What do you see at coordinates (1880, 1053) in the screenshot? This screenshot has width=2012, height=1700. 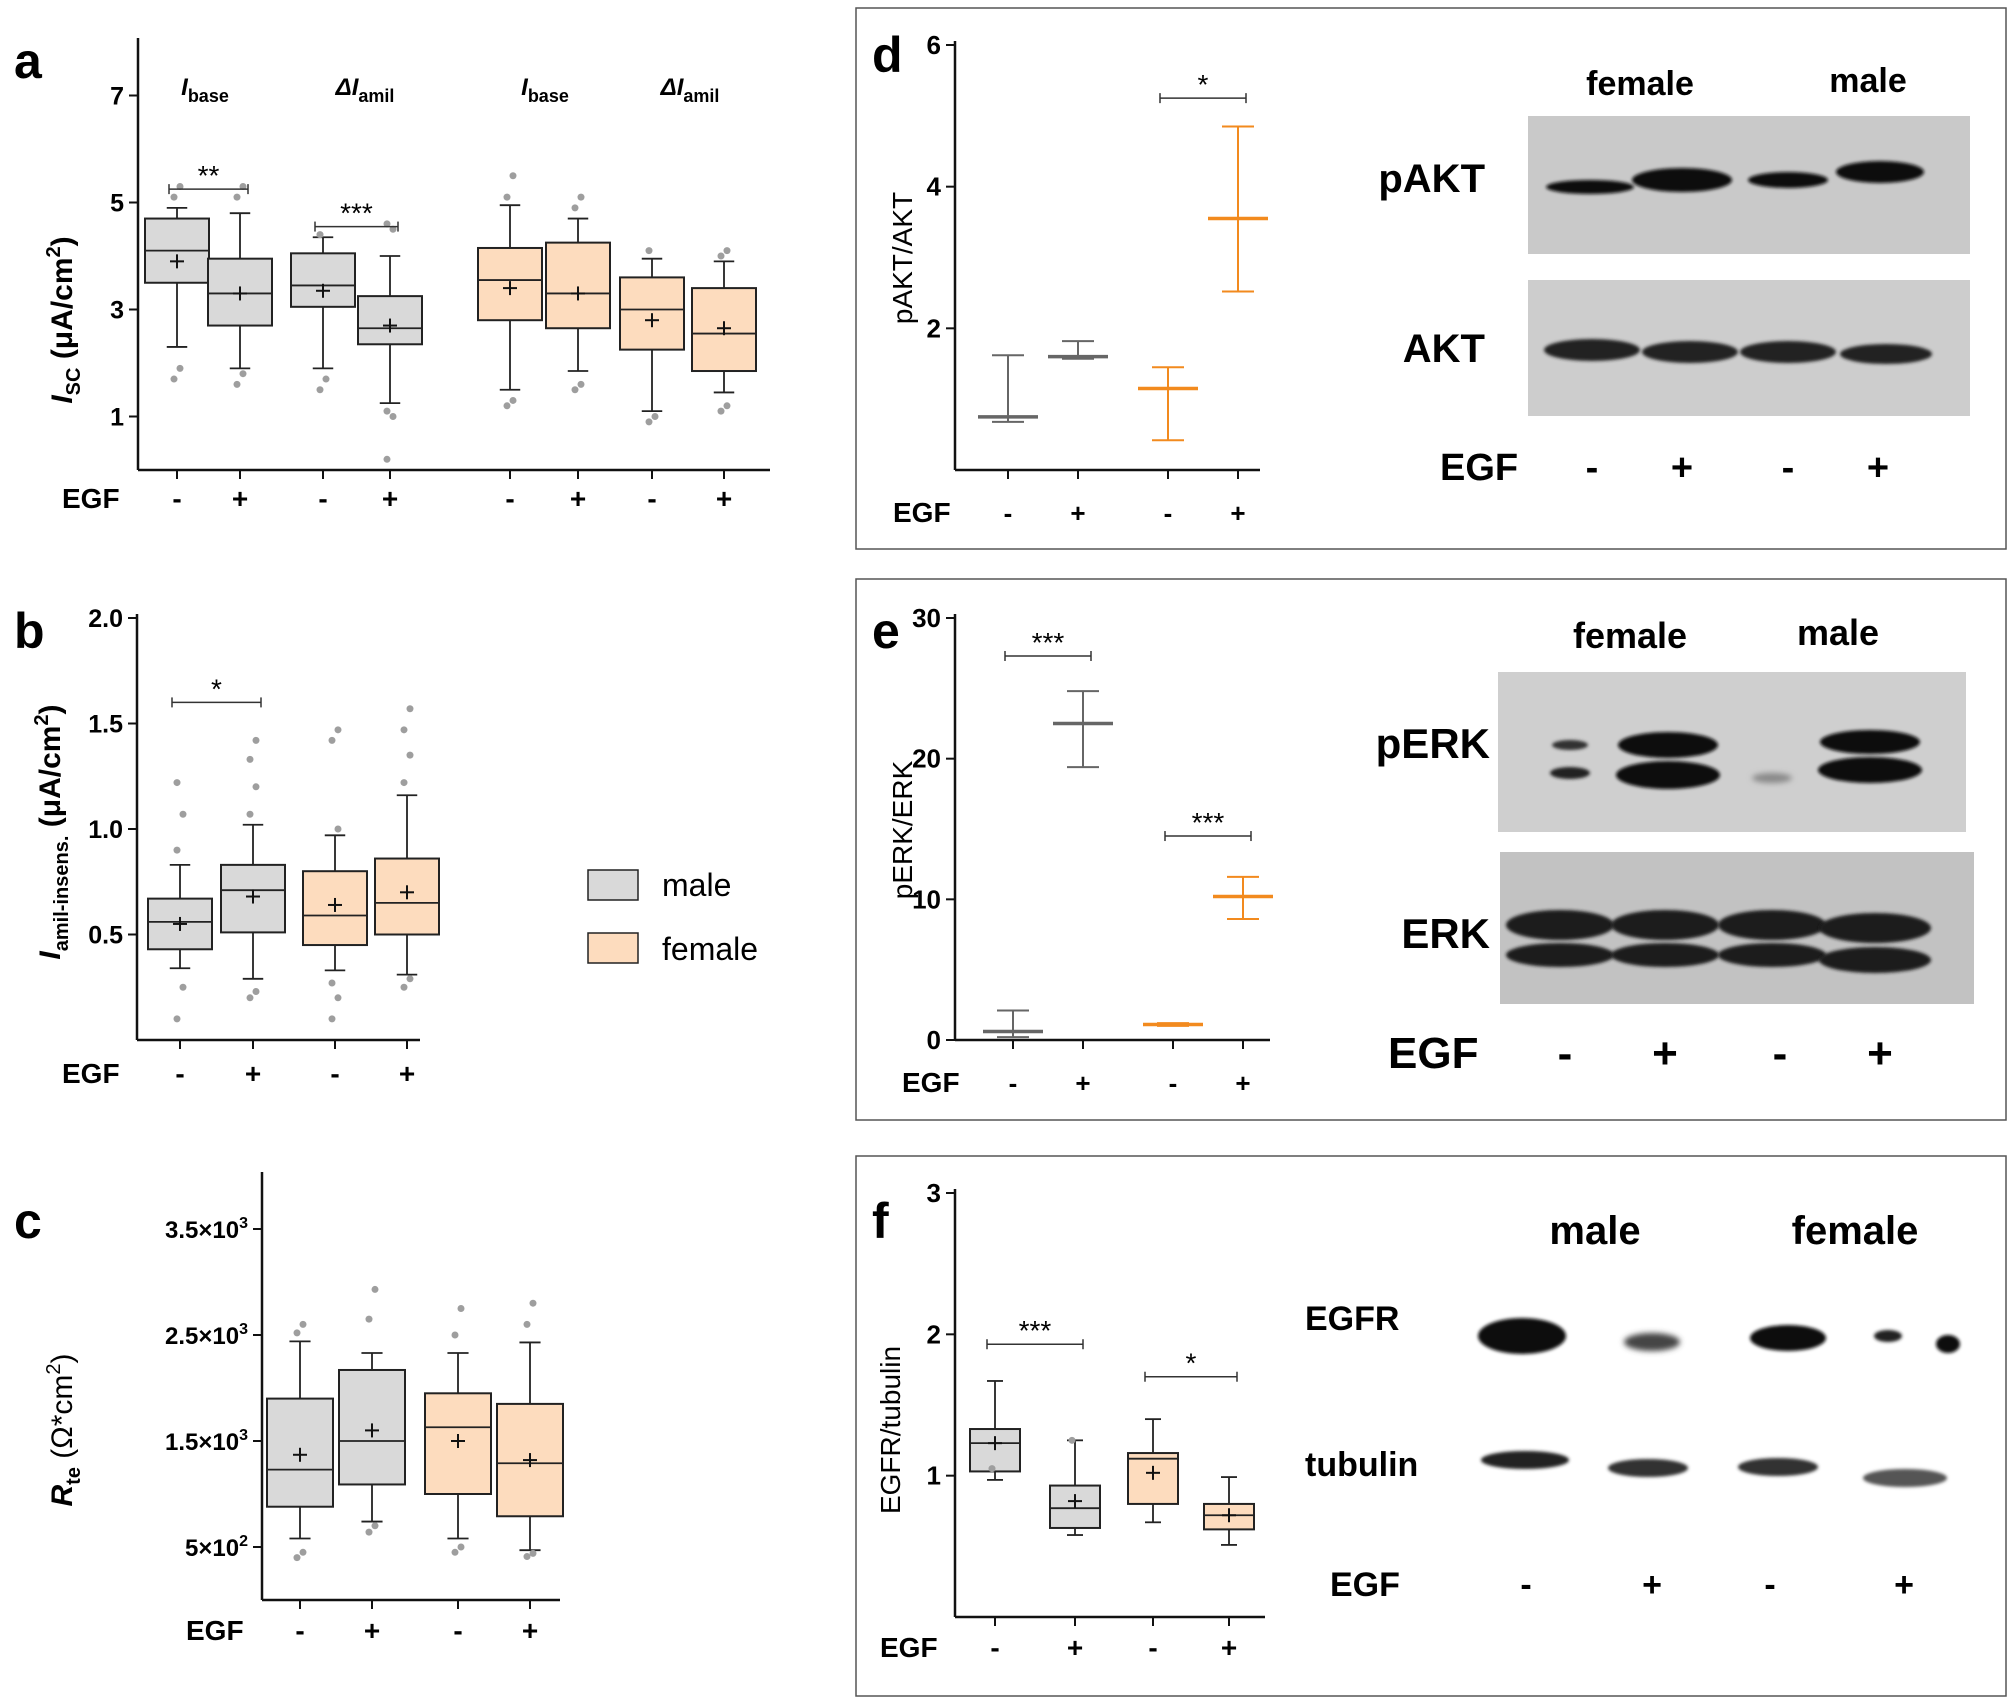 I see `blot-e-egf-4: +` at bounding box center [1880, 1053].